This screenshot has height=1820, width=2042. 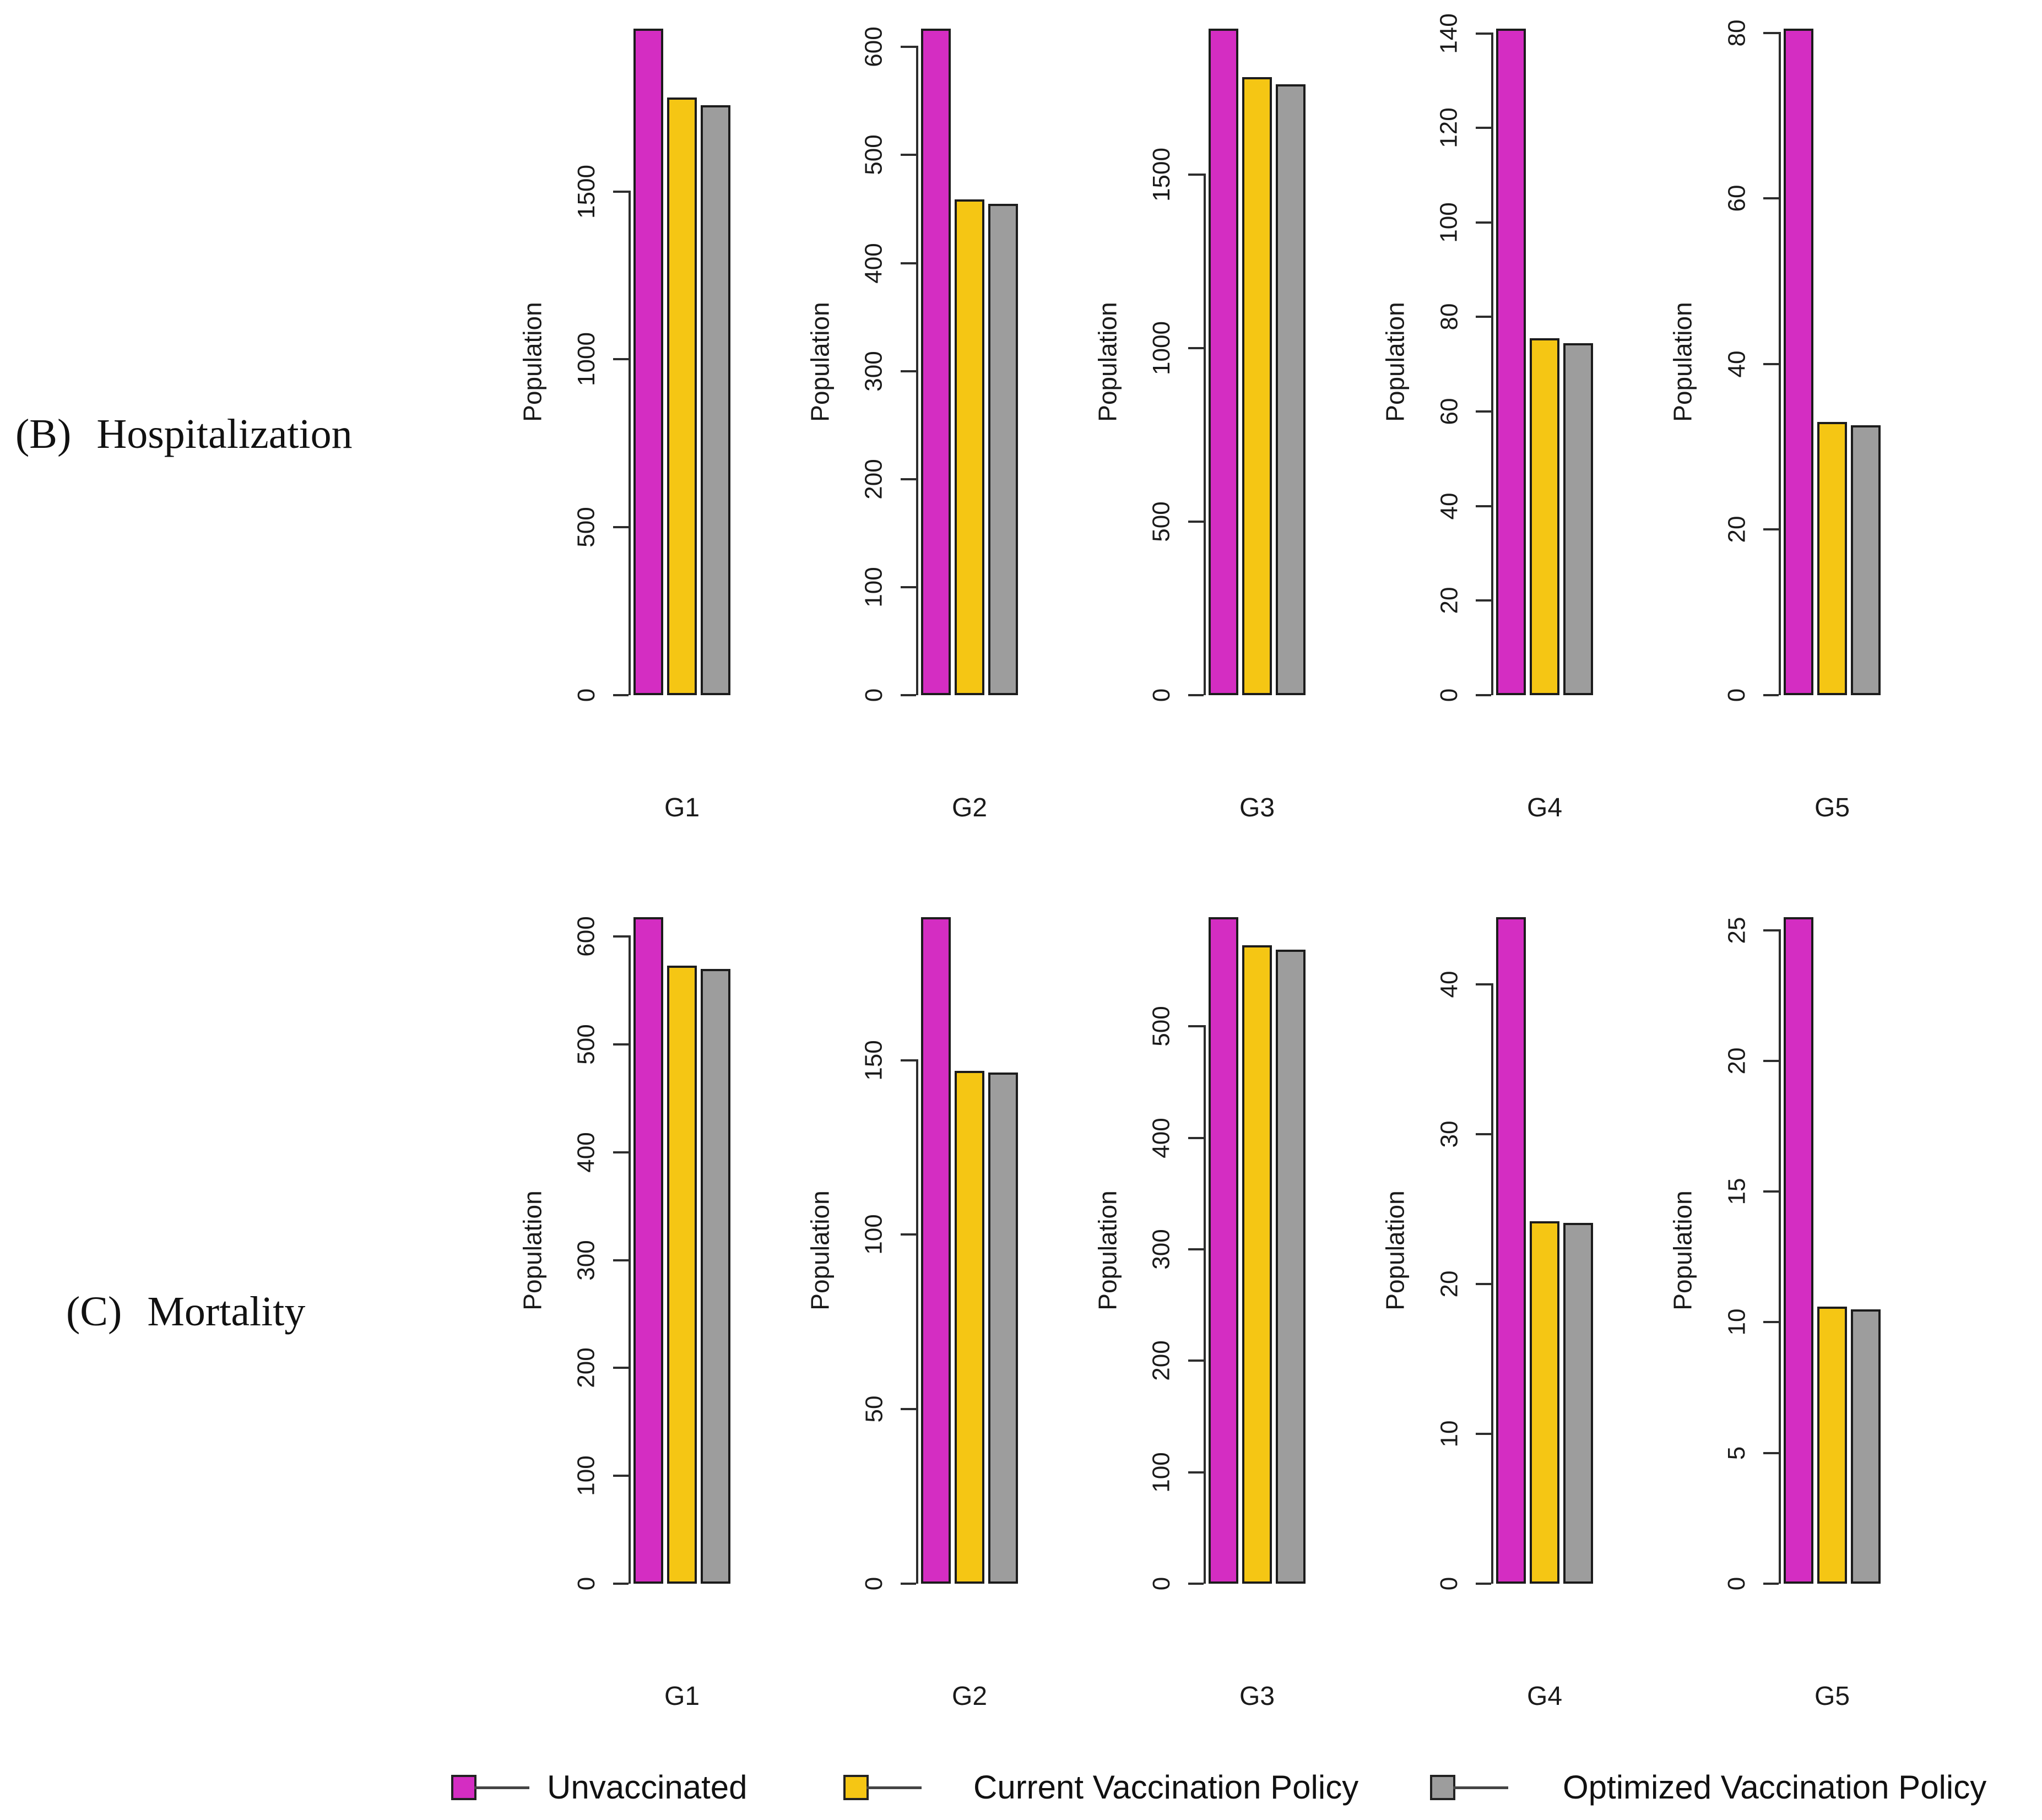 What do you see at coordinates (1832, 807) in the screenshot?
I see `x-category-label: G5` at bounding box center [1832, 807].